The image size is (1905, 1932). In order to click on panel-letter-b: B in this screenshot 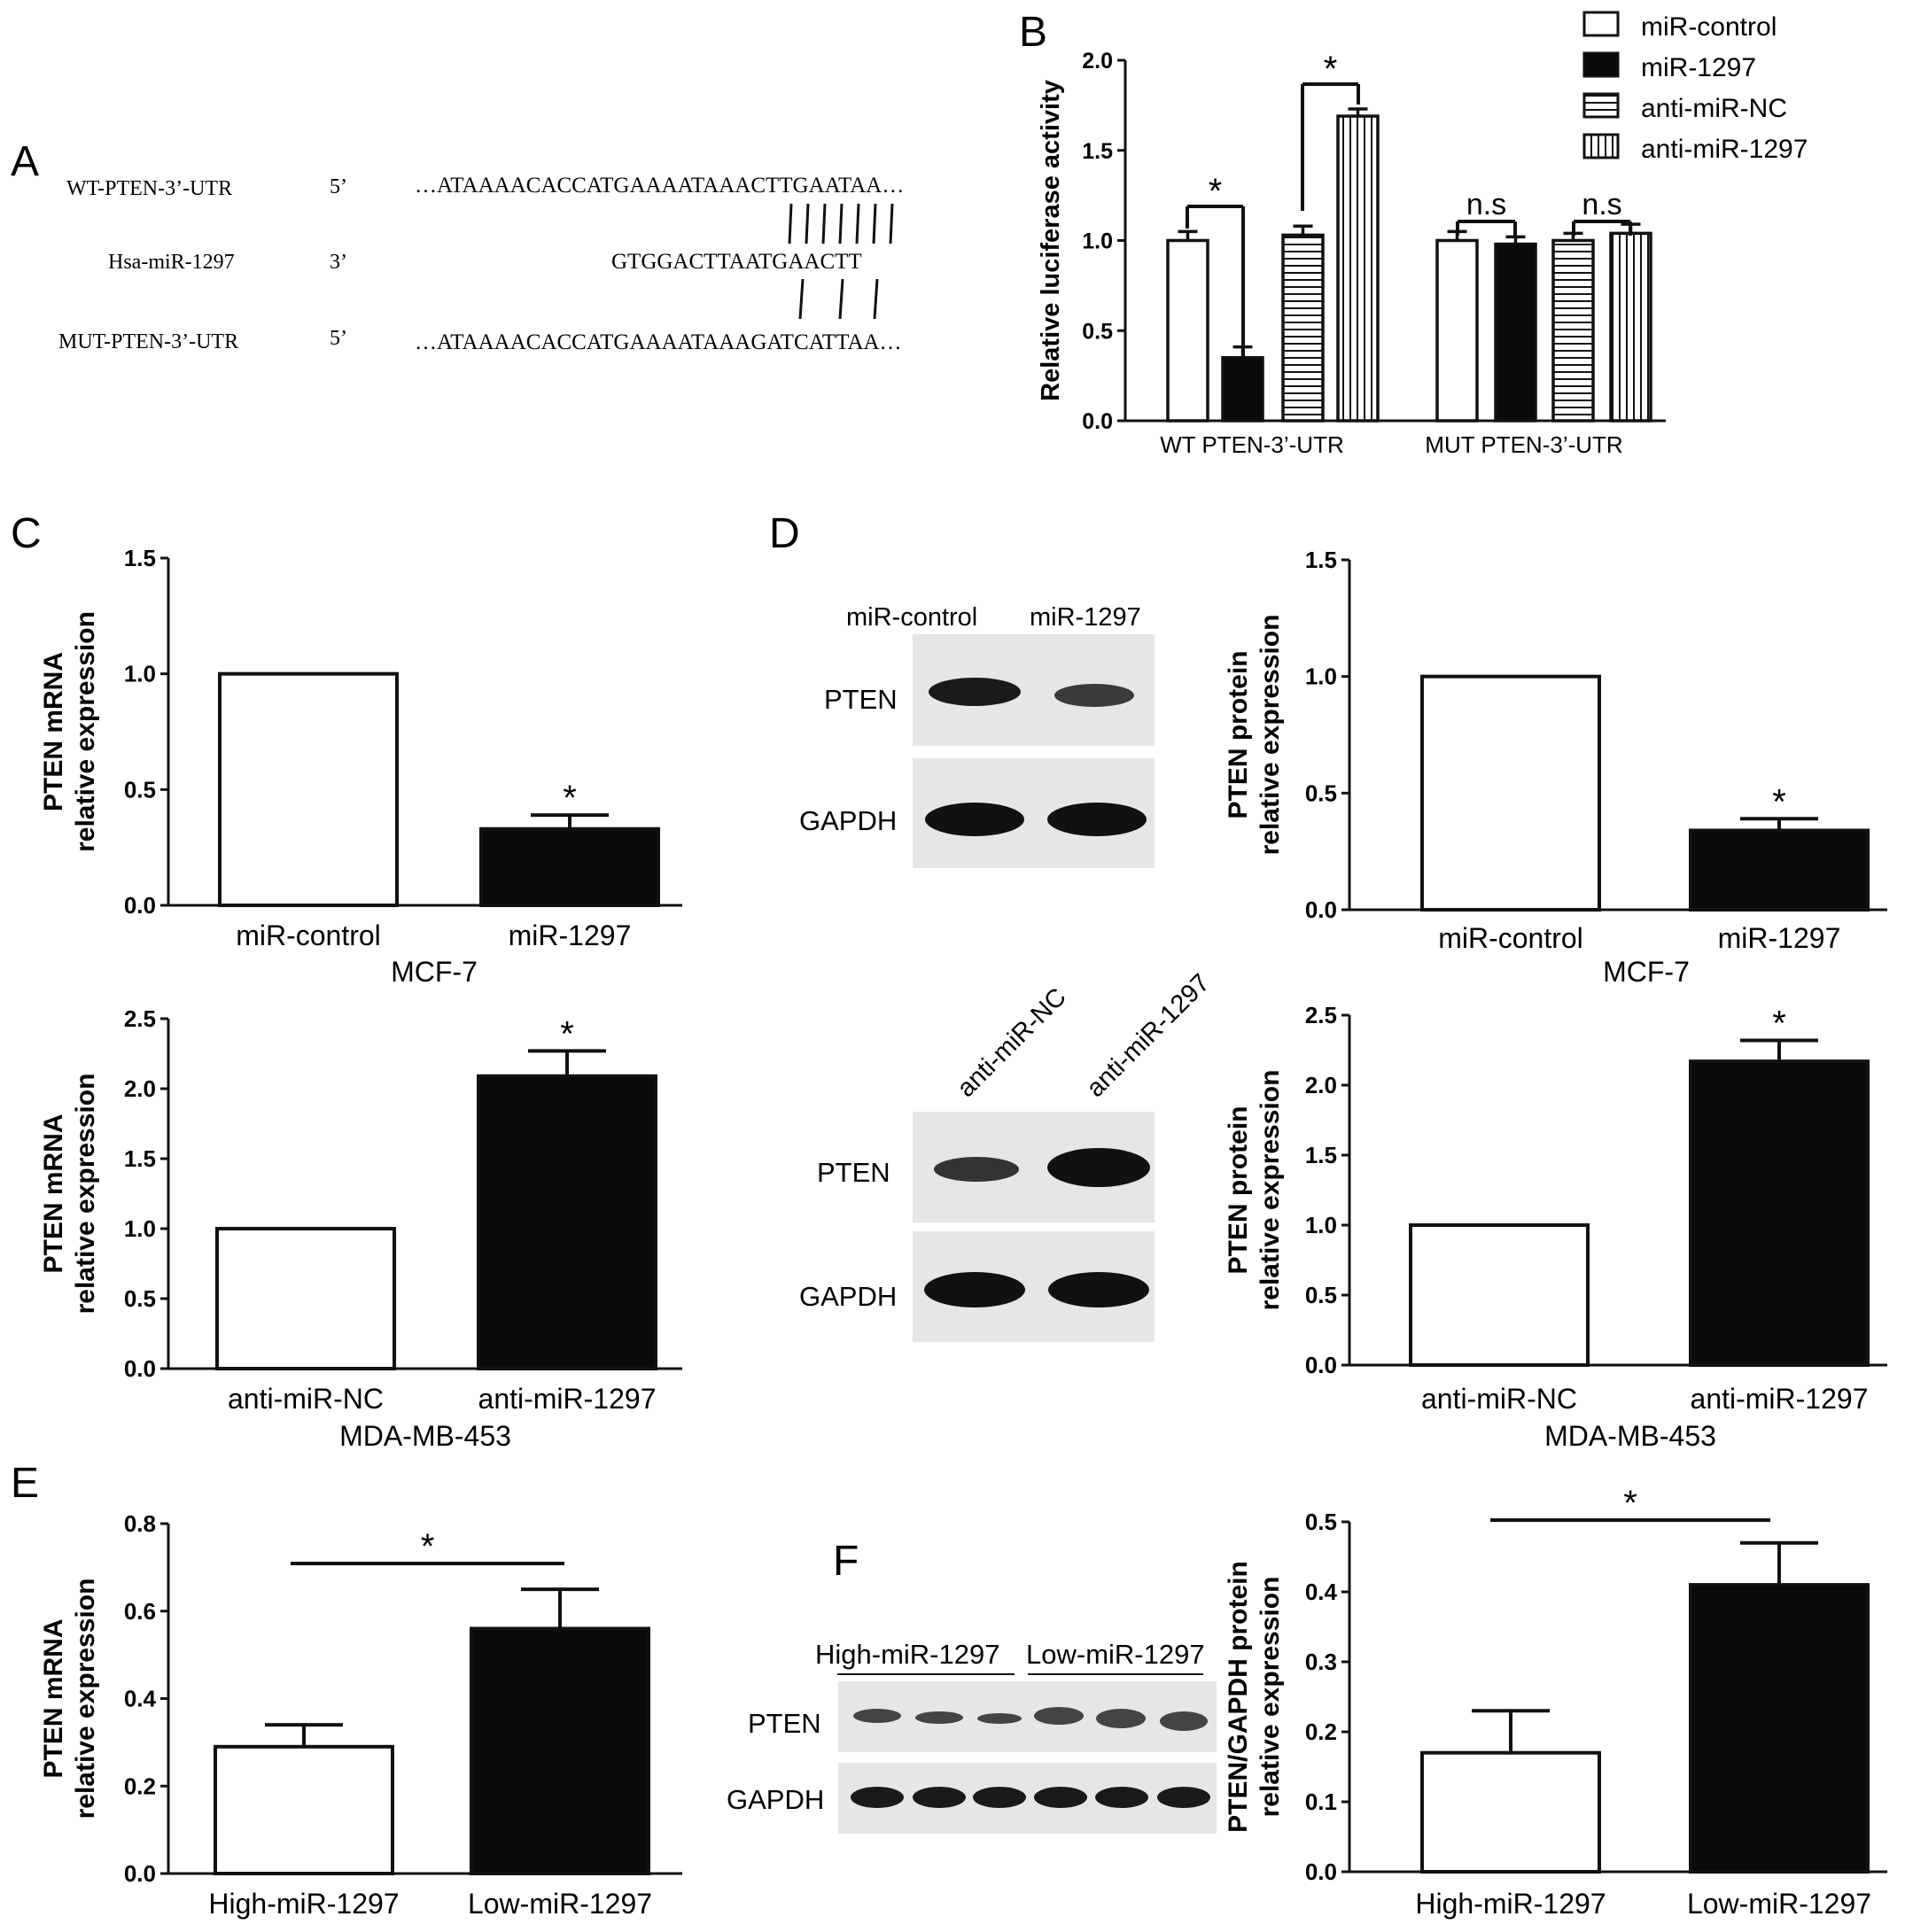, I will do `click(1033, 32)`.